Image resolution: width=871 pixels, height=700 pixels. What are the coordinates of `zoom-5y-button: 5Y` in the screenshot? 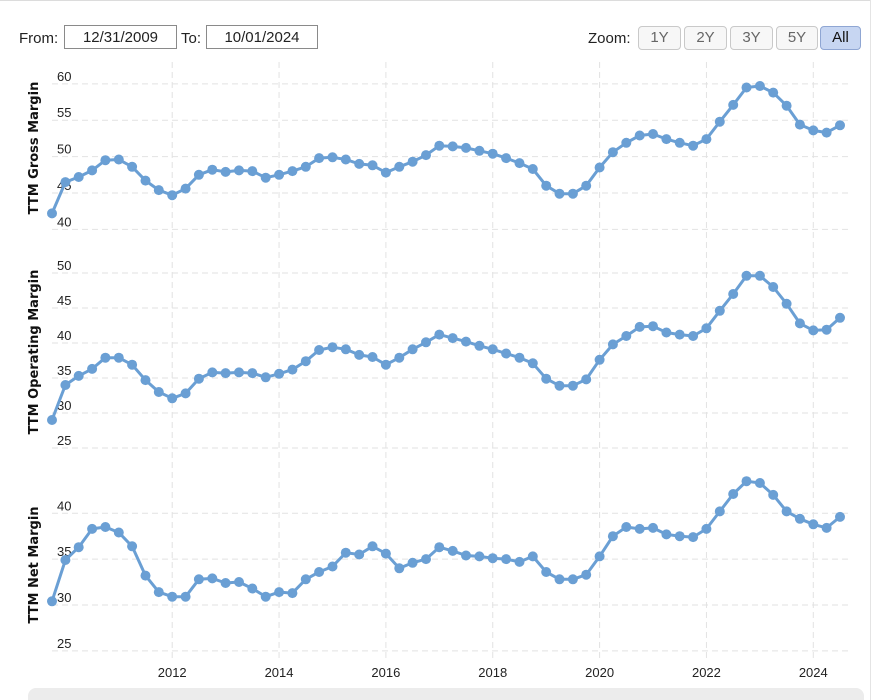 It's located at (797, 38).